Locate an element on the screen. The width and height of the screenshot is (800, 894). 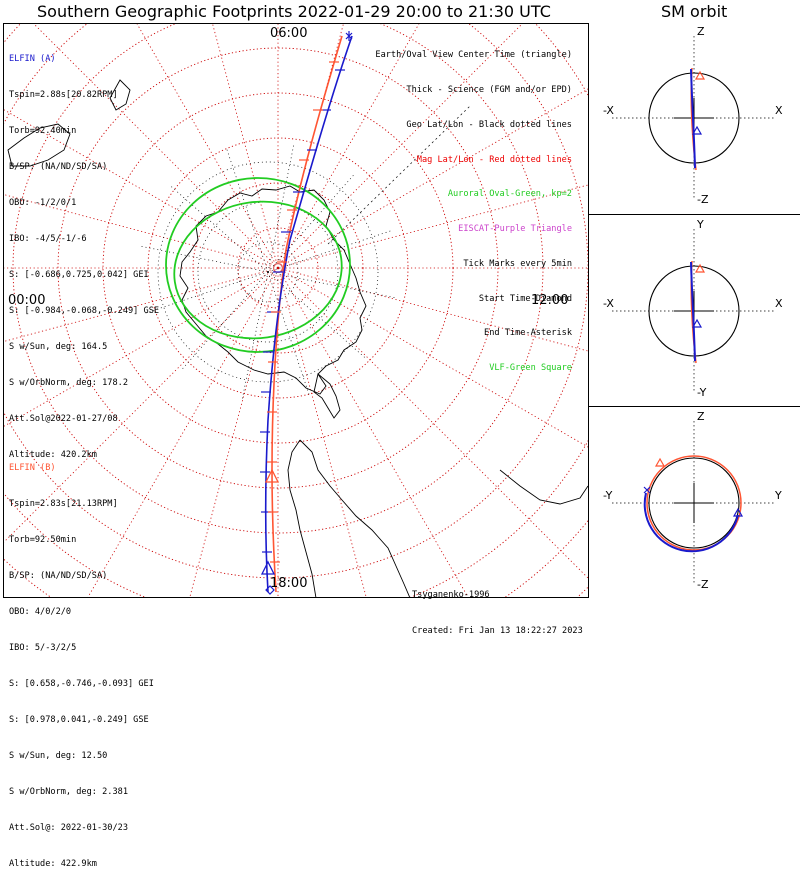
peninsula-coastline is located at coordinates (327, 396).